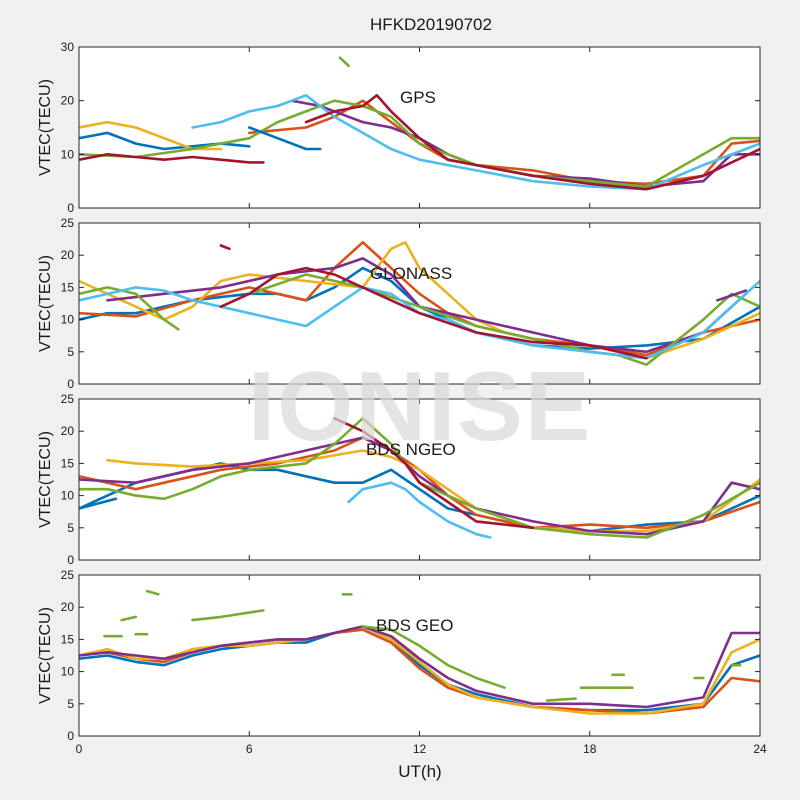 Image resolution: width=800 pixels, height=800 pixels. I want to click on x-tick-label: 24, so click(760, 749).